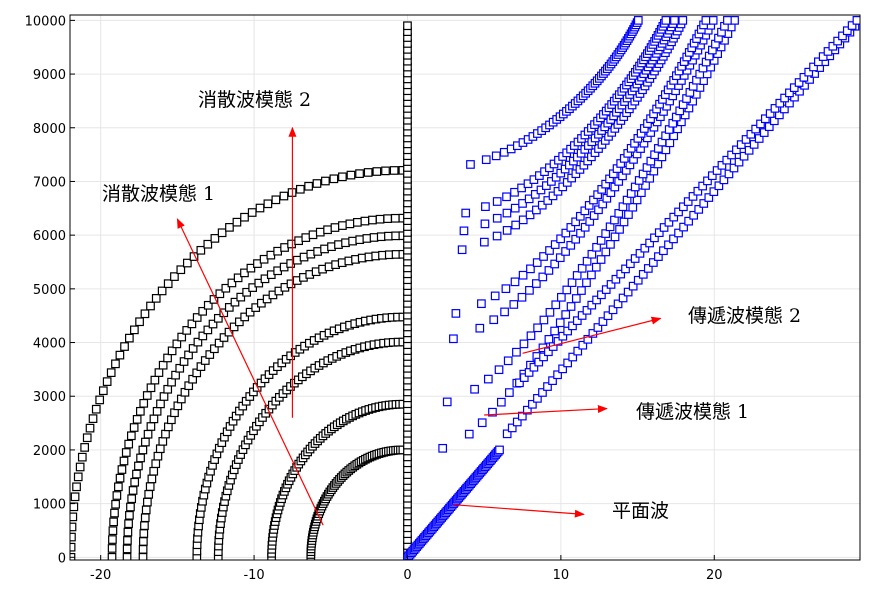 The width and height of the screenshot is (877, 599). Describe the element at coordinates (49, 129) in the screenshot. I see `y-tick-label: 8000` at that location.